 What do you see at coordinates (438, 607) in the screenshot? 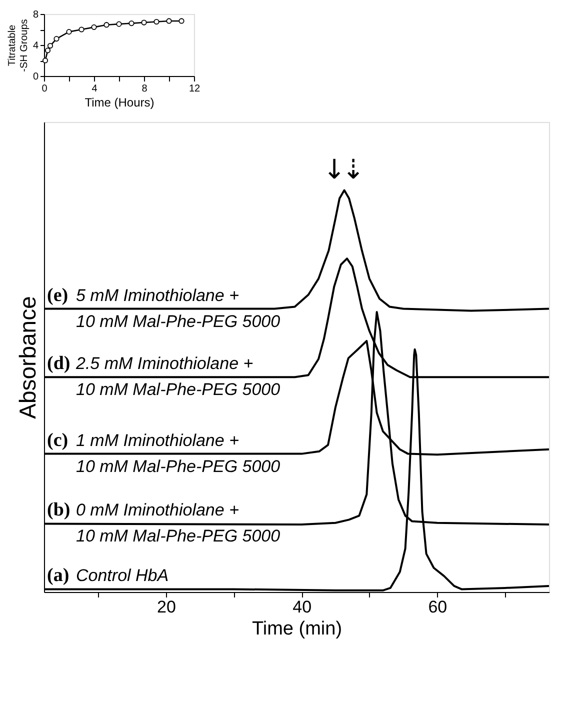
I see `x-tick-label: 60` at bounding box center [438, 607].